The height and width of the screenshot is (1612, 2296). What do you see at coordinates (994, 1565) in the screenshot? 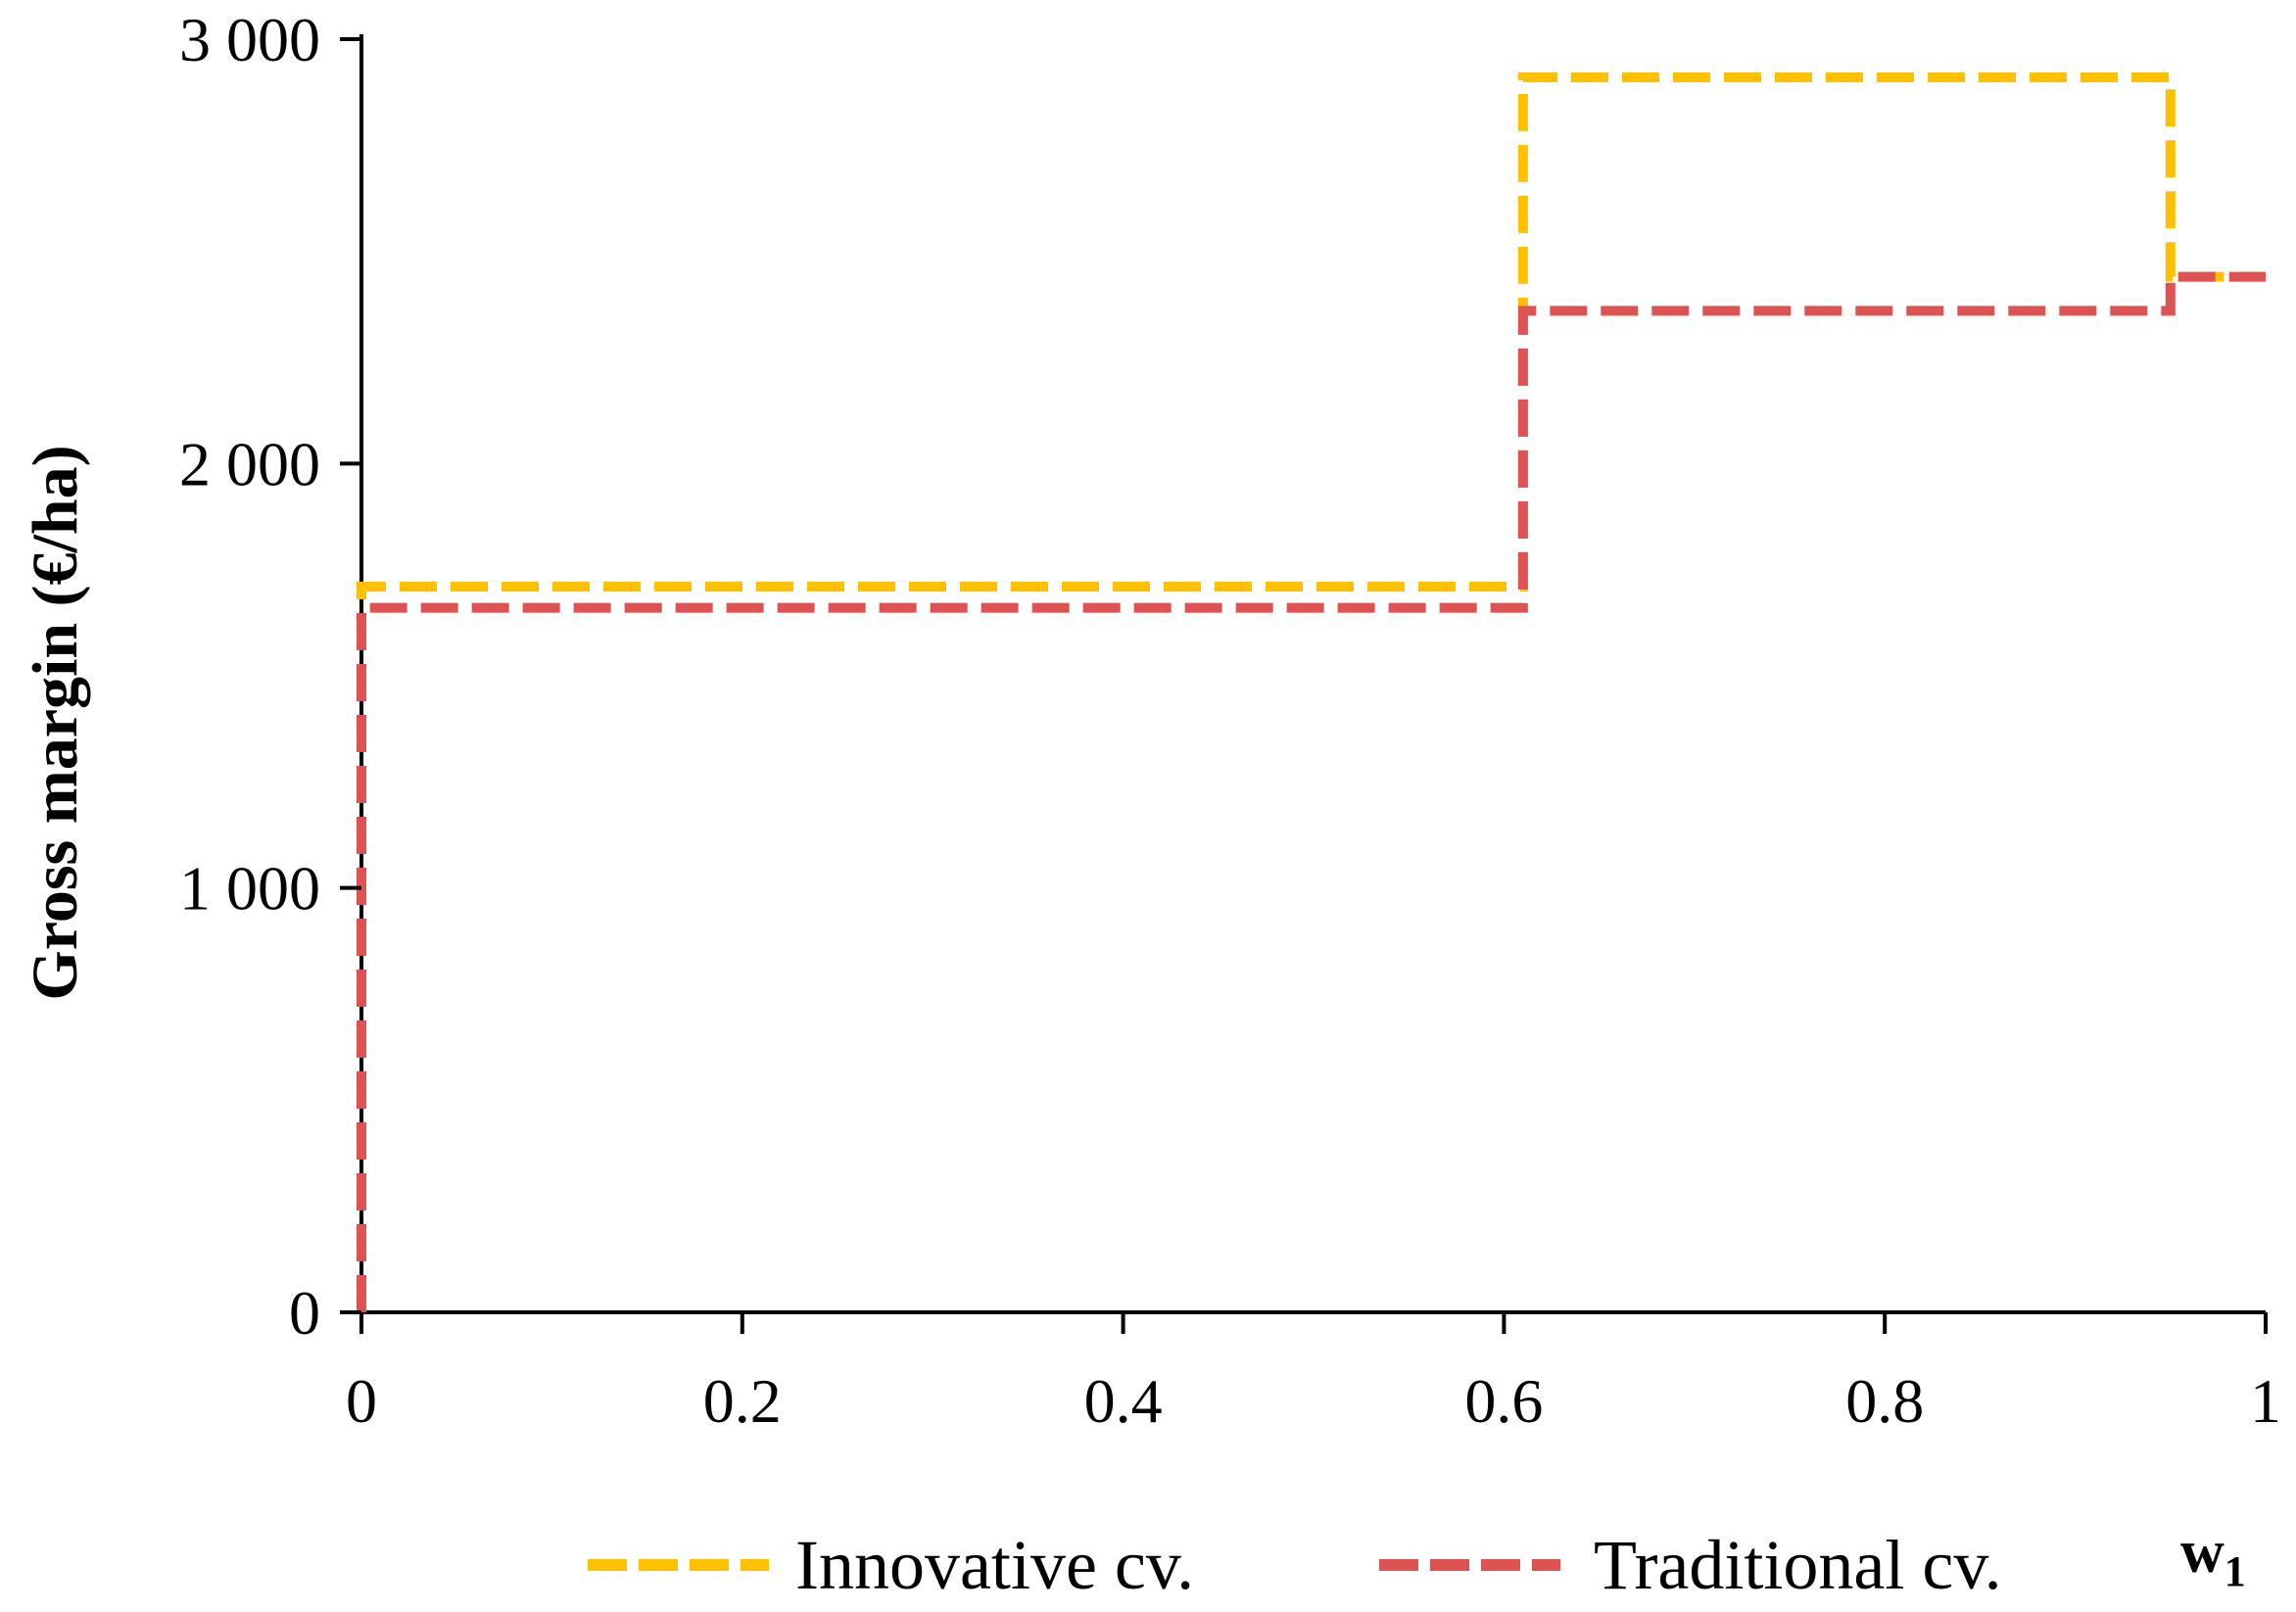
I see `legend-label-innovative: Innovative cv.` at bounding box center [994, 1565].